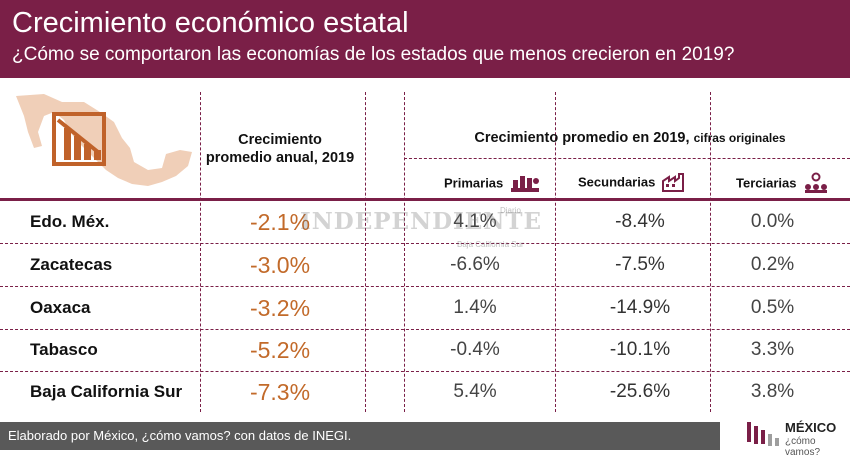 The height and width of the screenshot is (458, 850). Describe the element at coordinates (772, 221) in the screenshot. I see `terciarias-value: 0.0%` at that location.